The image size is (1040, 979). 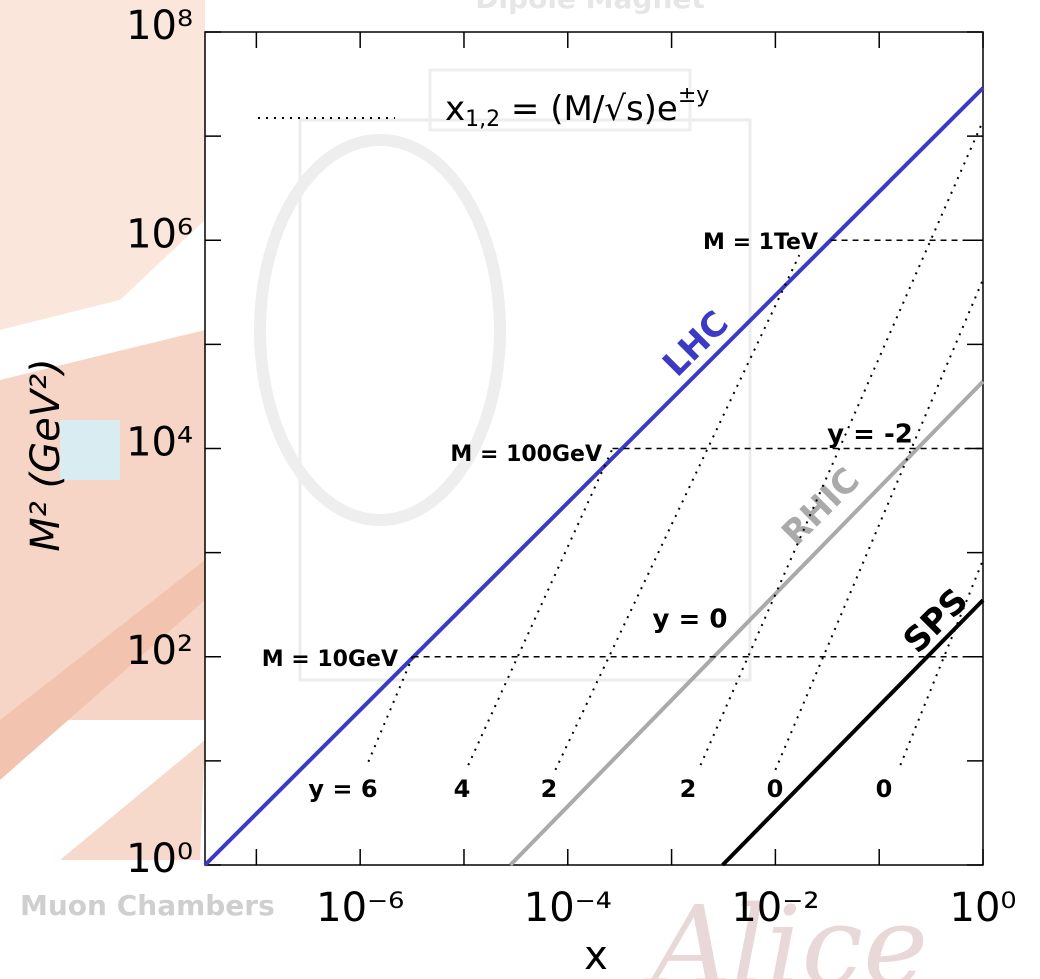 What do you see at coordinates (983, 908) in the screenshot?
I see `x-tick-label: 10⁰` at bounding box center [983, 908].